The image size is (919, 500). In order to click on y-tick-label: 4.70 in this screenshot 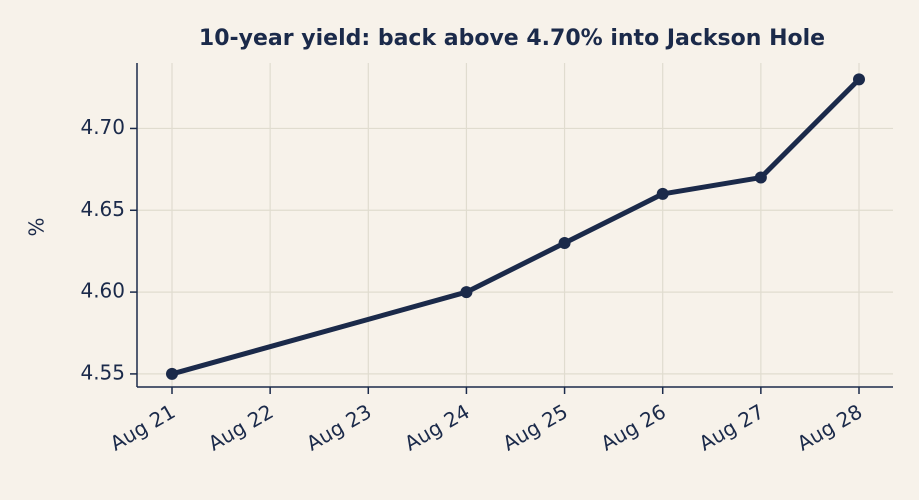, I will do `click(102, 127)`.